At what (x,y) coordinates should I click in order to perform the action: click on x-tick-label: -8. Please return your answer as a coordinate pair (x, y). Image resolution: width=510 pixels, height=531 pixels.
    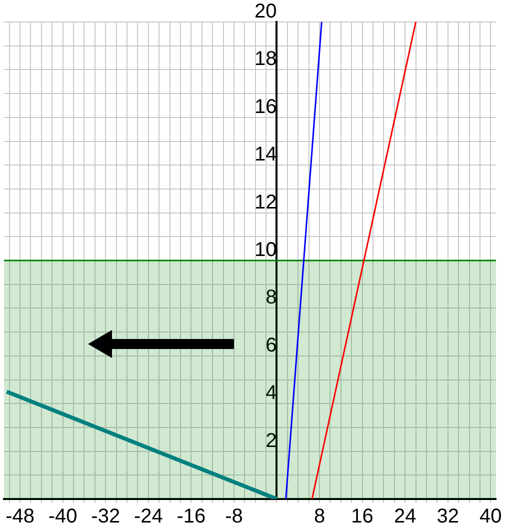
    Looking at the image, I should click on (234, 517).